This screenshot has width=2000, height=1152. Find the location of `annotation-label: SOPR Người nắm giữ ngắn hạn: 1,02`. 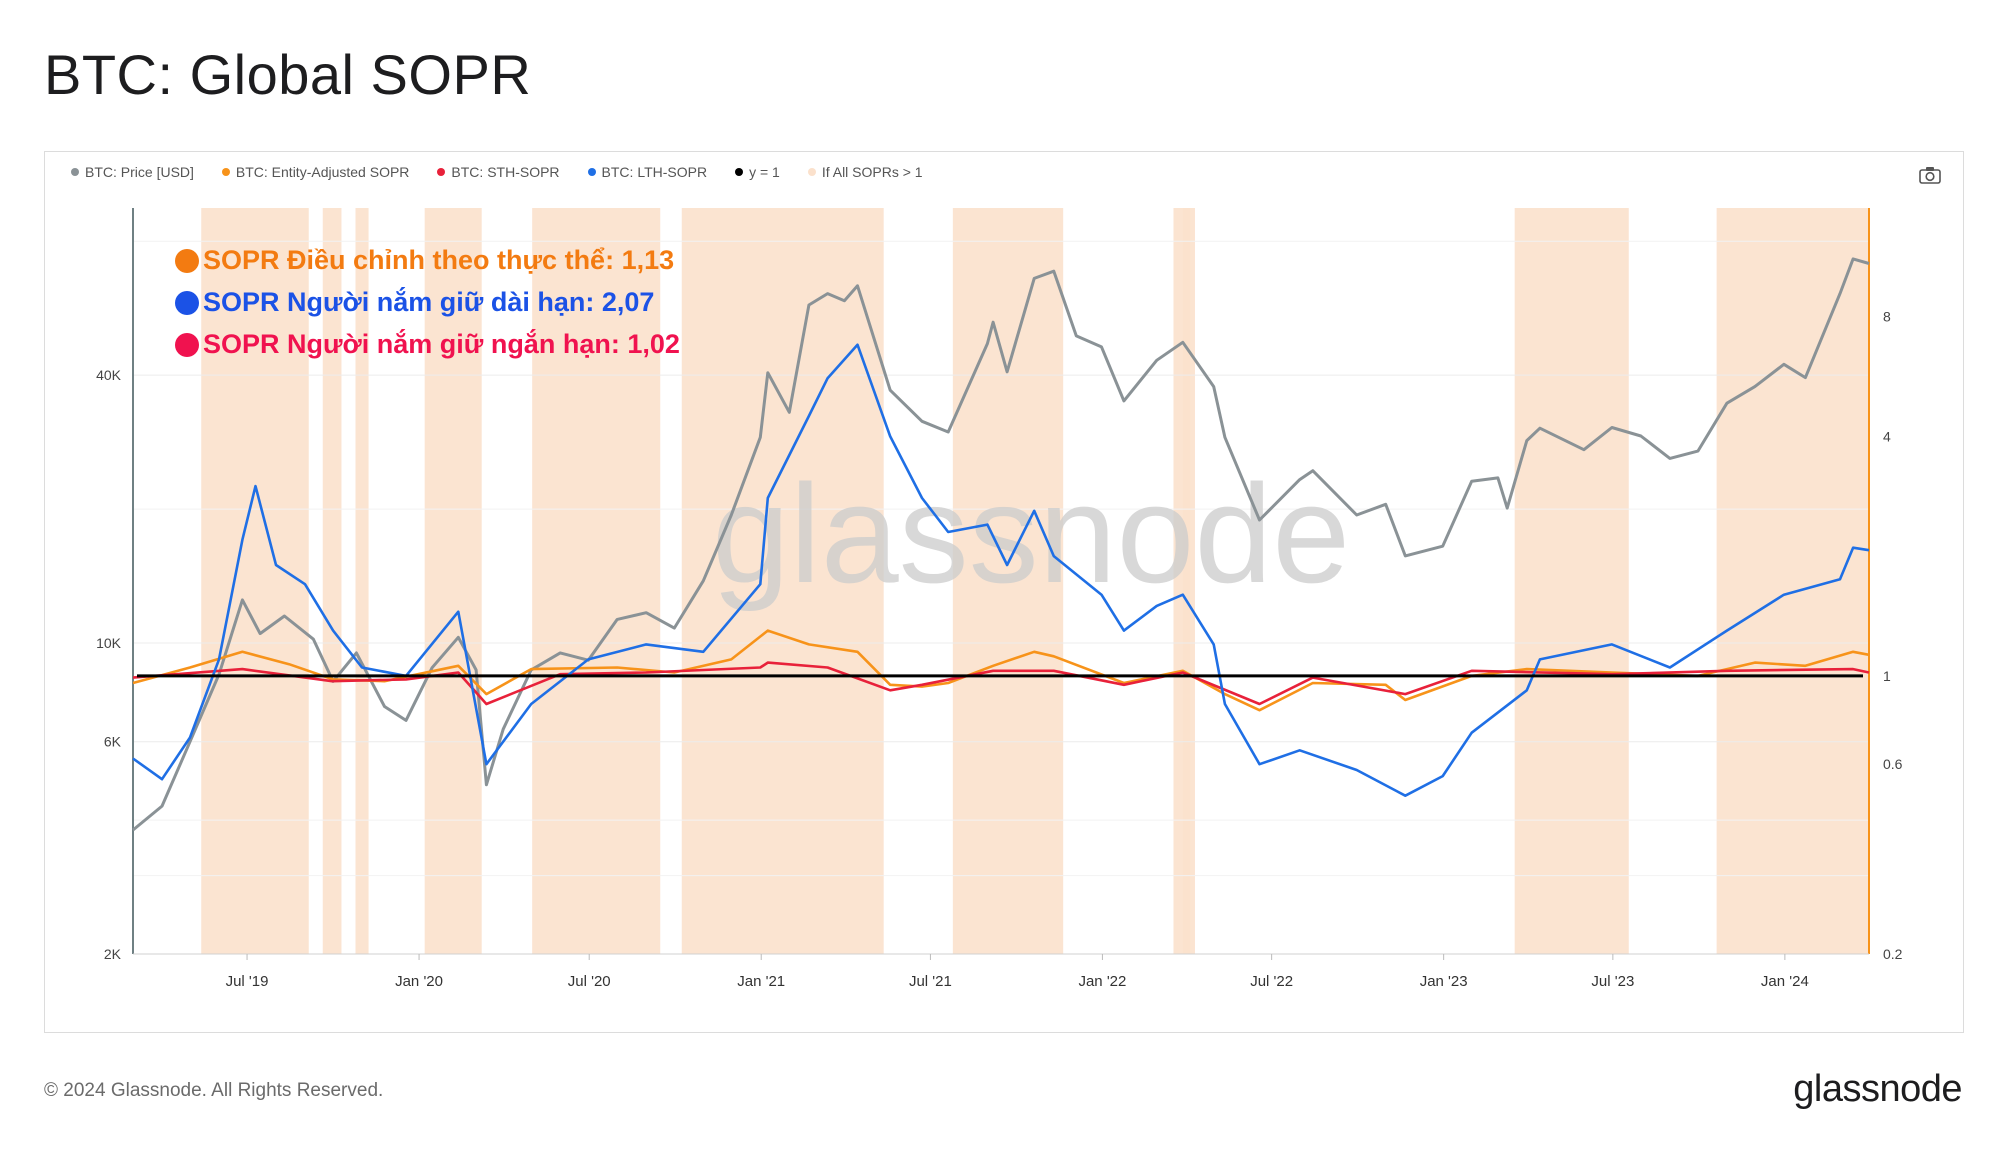

annotation-label: SOPR Người nắm giữ ngắn hạn: 1,02 is located at coordinates (441, 343).